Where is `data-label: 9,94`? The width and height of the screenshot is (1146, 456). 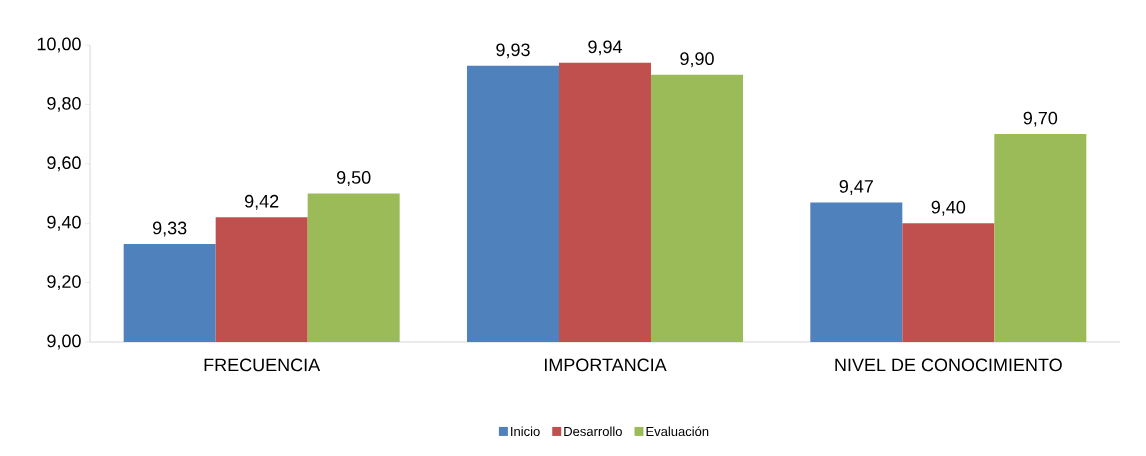 data-label: 9,94 is located at coordinates (605, 48).